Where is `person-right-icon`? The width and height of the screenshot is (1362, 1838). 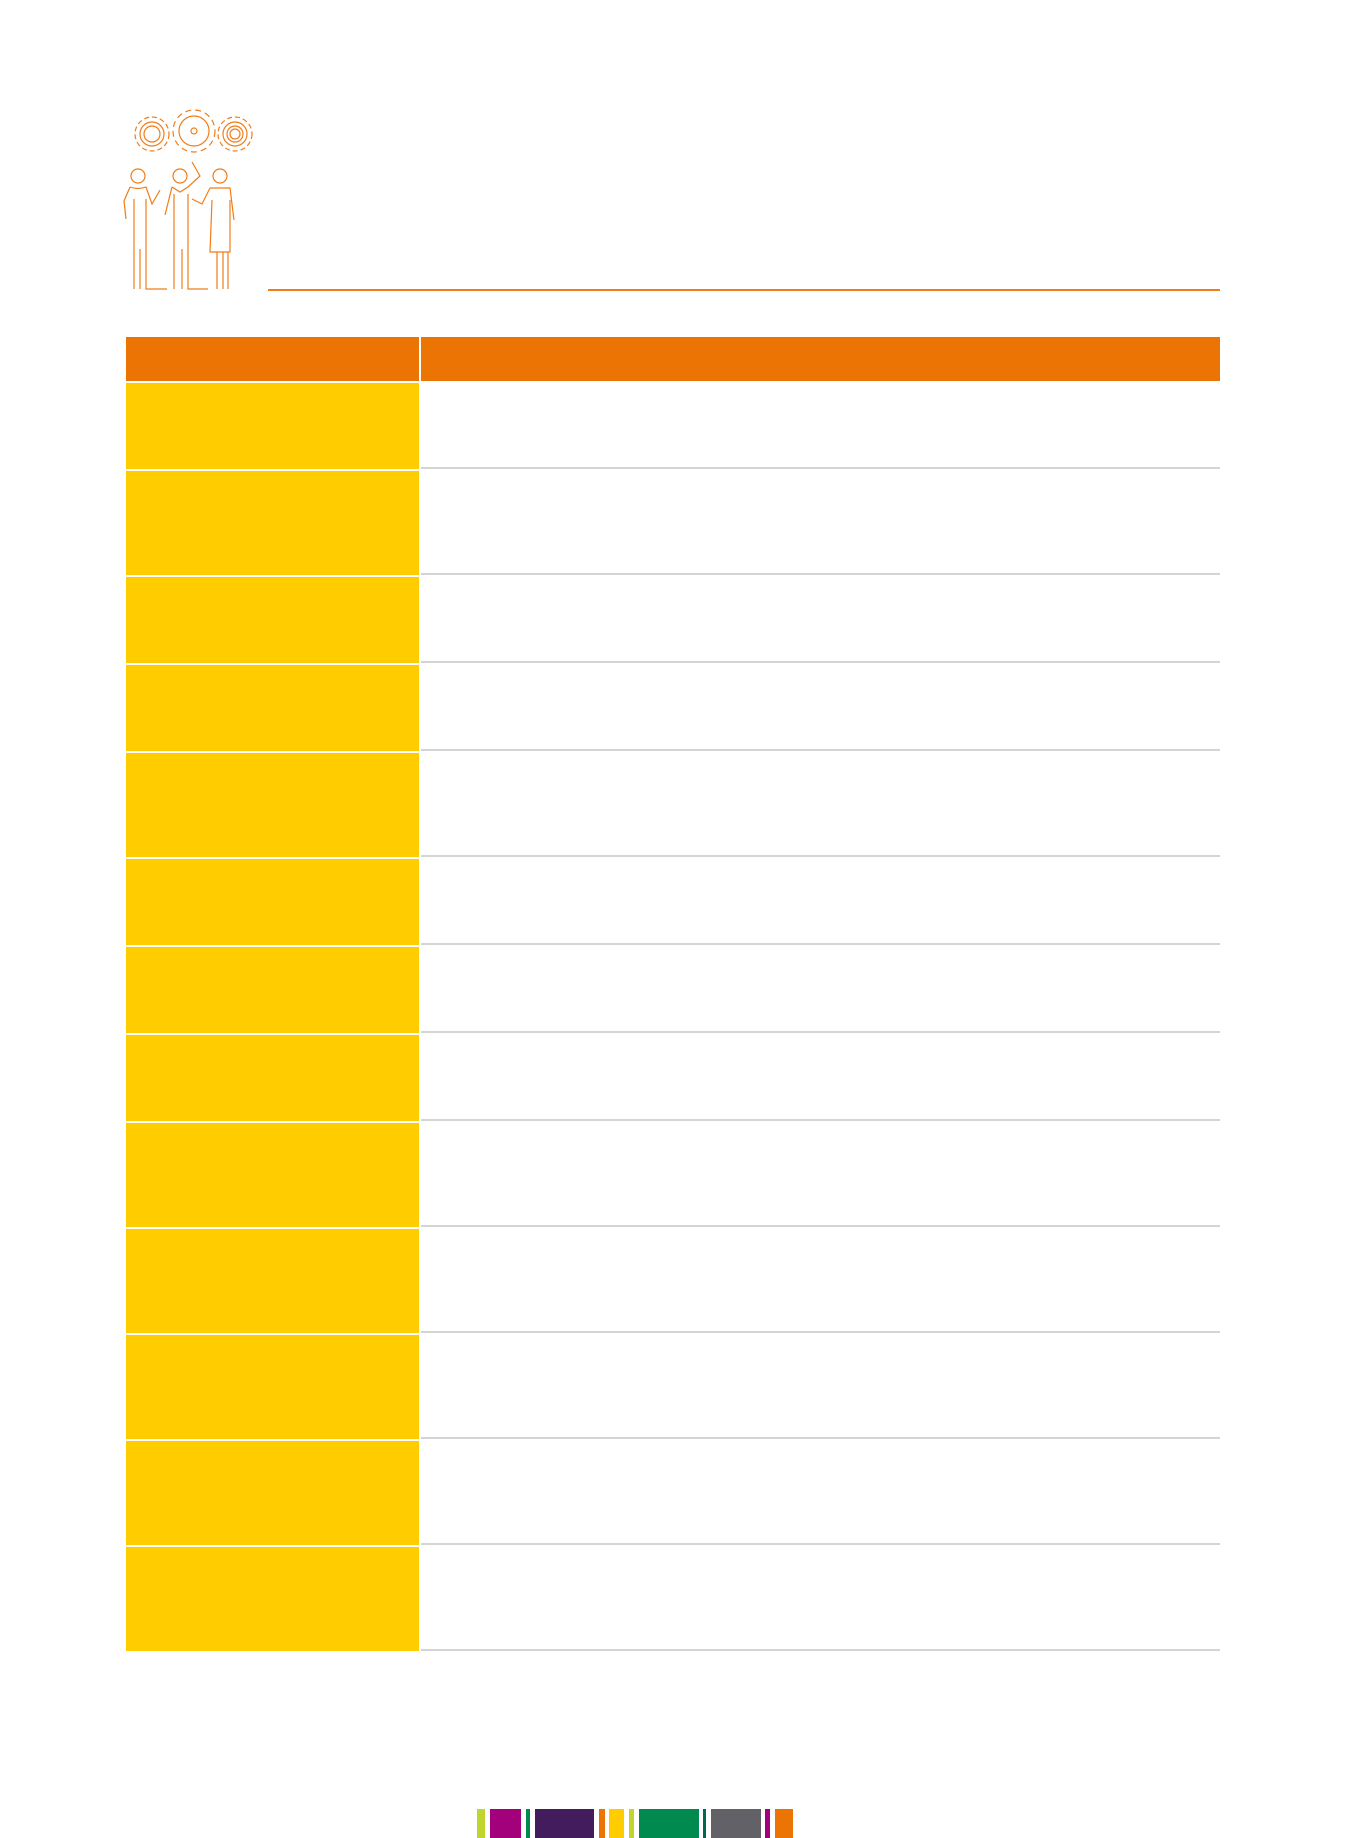
person-right-icon is located at coordinates (213, 228).